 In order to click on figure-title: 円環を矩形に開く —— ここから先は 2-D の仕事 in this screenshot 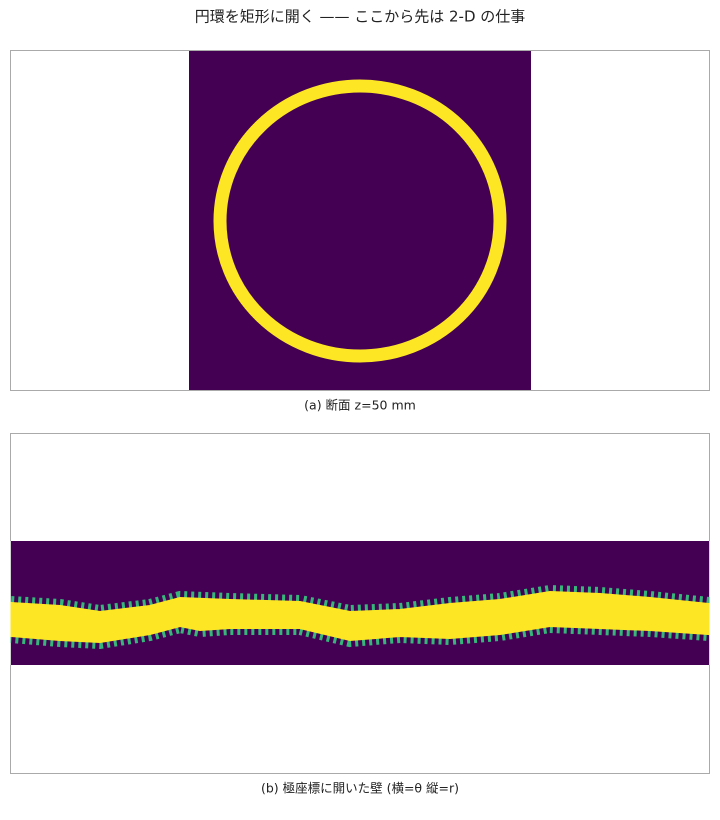, I will do `click(360, 17)`.